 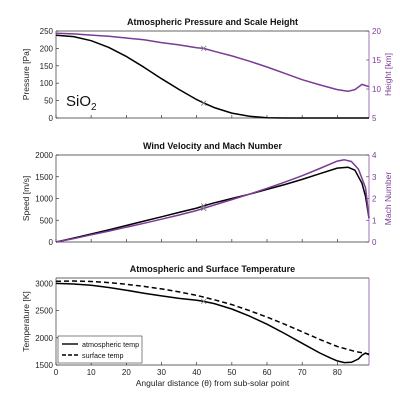 I want to click on chart-title-1: Atmospheric Pressure and Scale Height, so click(x=212, y=22).